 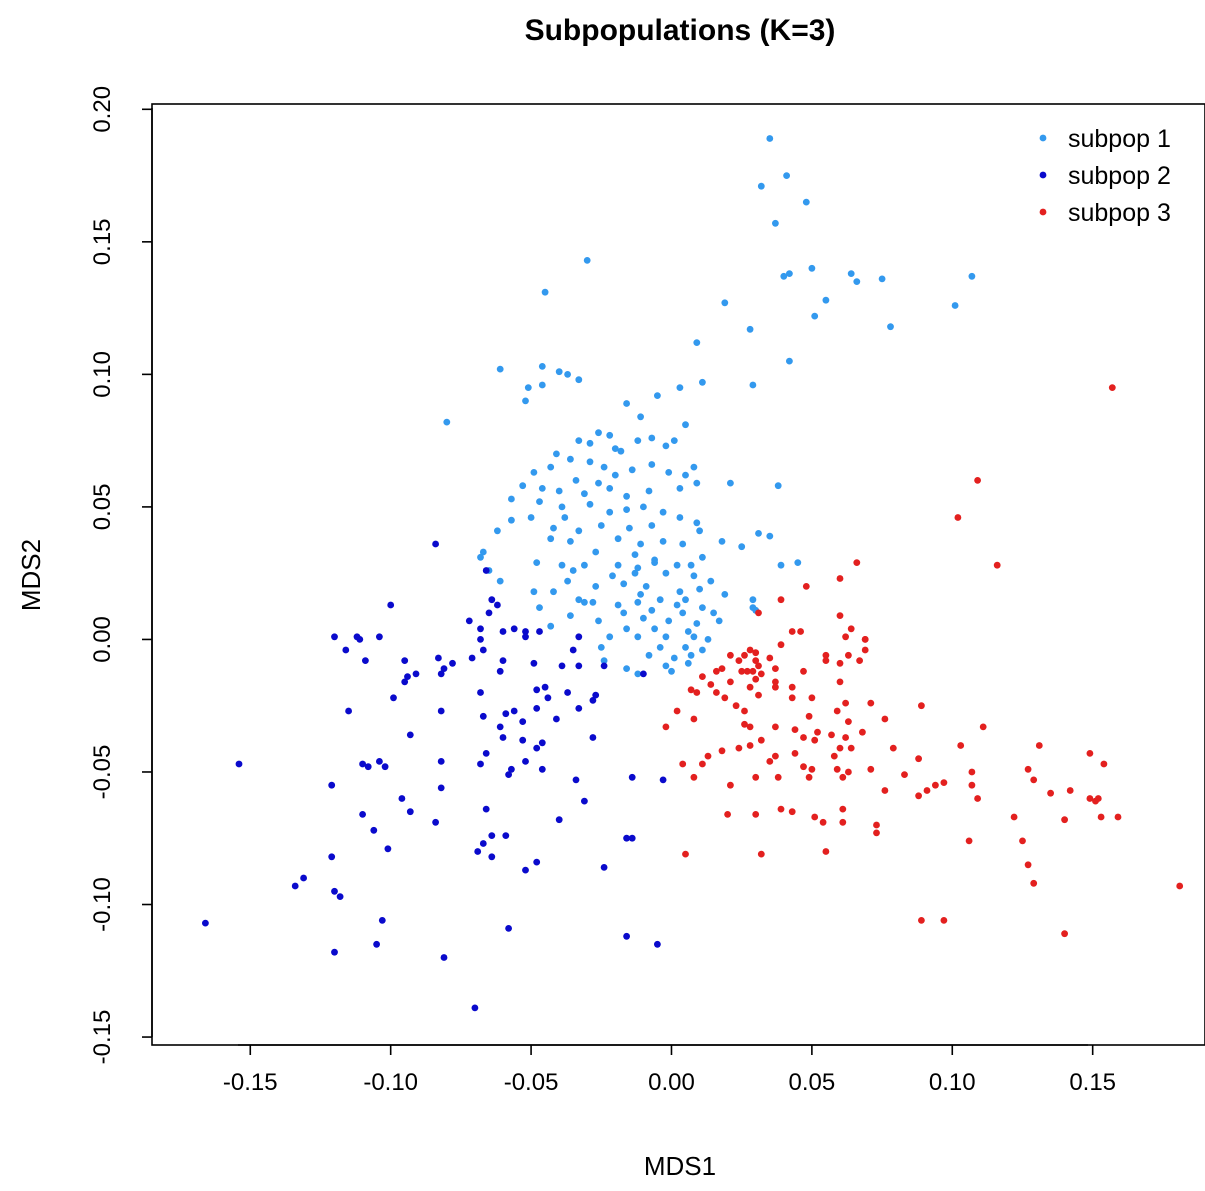 What do you see at coordinates (390, 1082) in the screenshot?
I see `x-tick-label: -0.10` at bounding box center [390, 1082].